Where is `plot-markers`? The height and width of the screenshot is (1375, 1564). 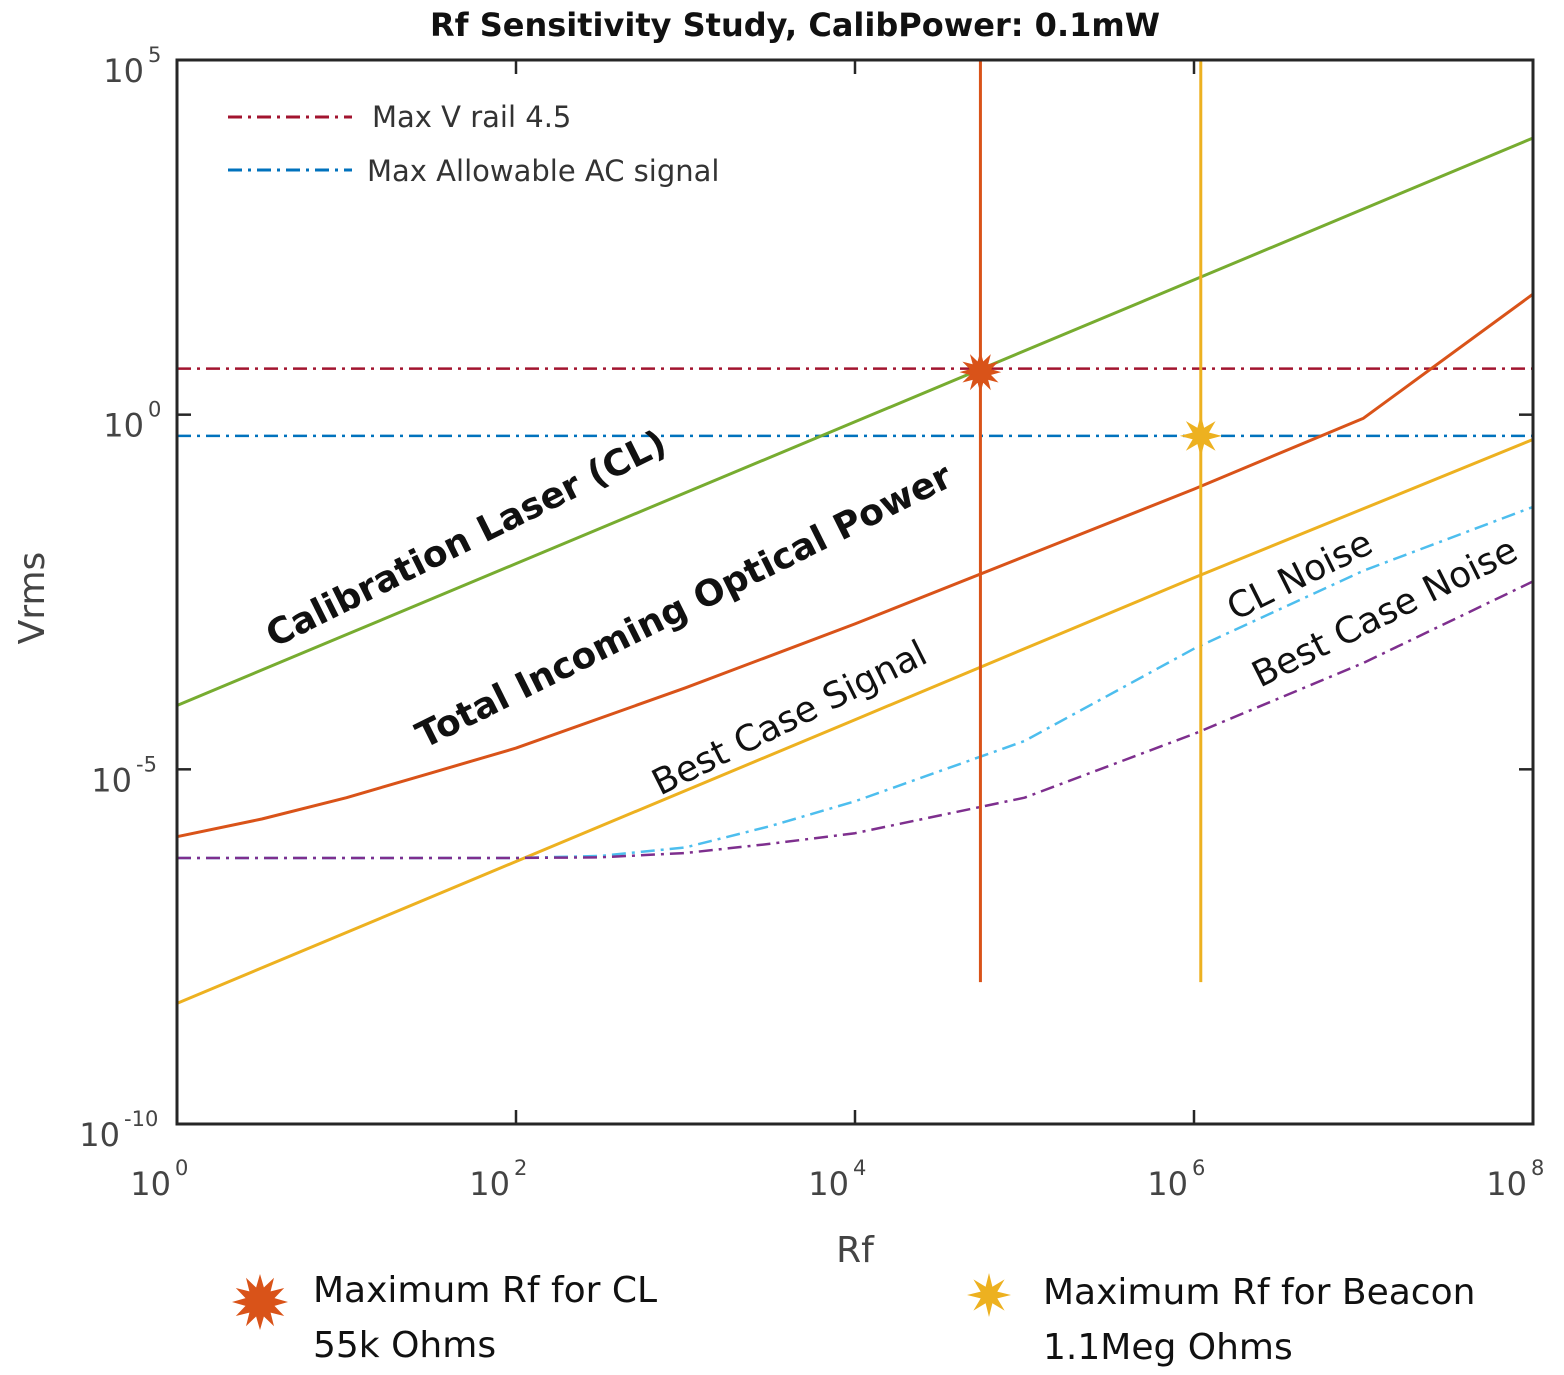 plot-markers is located at coordinates (1090, 404).